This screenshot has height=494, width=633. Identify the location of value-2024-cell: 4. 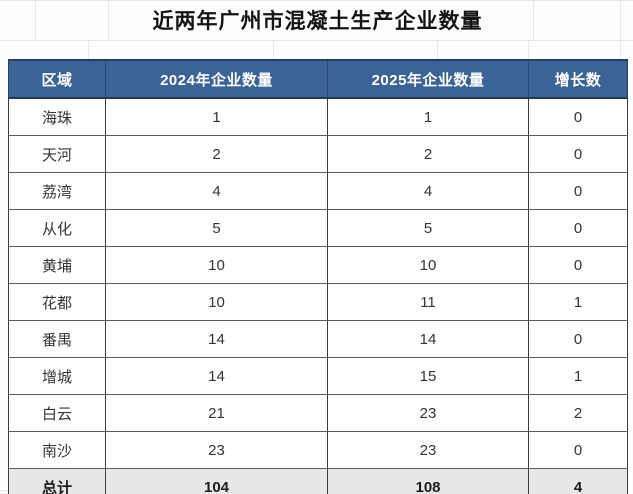
(216, 191).